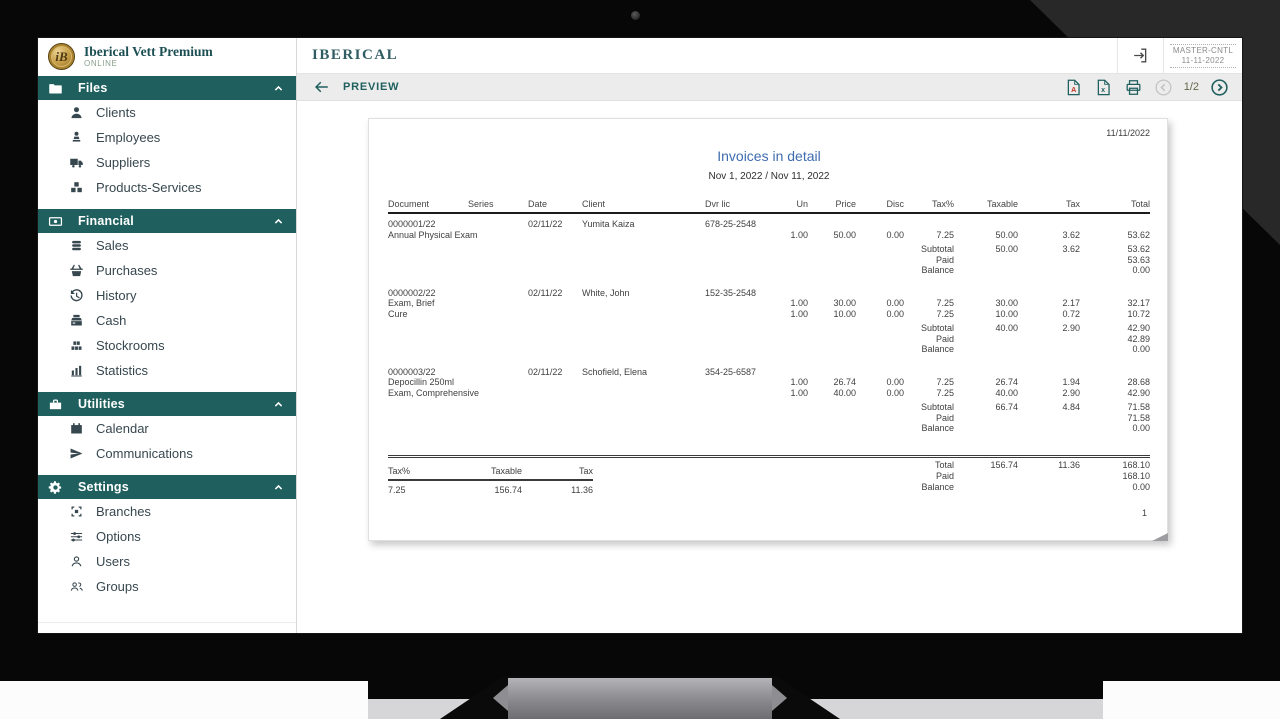 This screenshot has width=1280, height=719. I want to click on line-taxable: 30.00, so click(1006, 303).